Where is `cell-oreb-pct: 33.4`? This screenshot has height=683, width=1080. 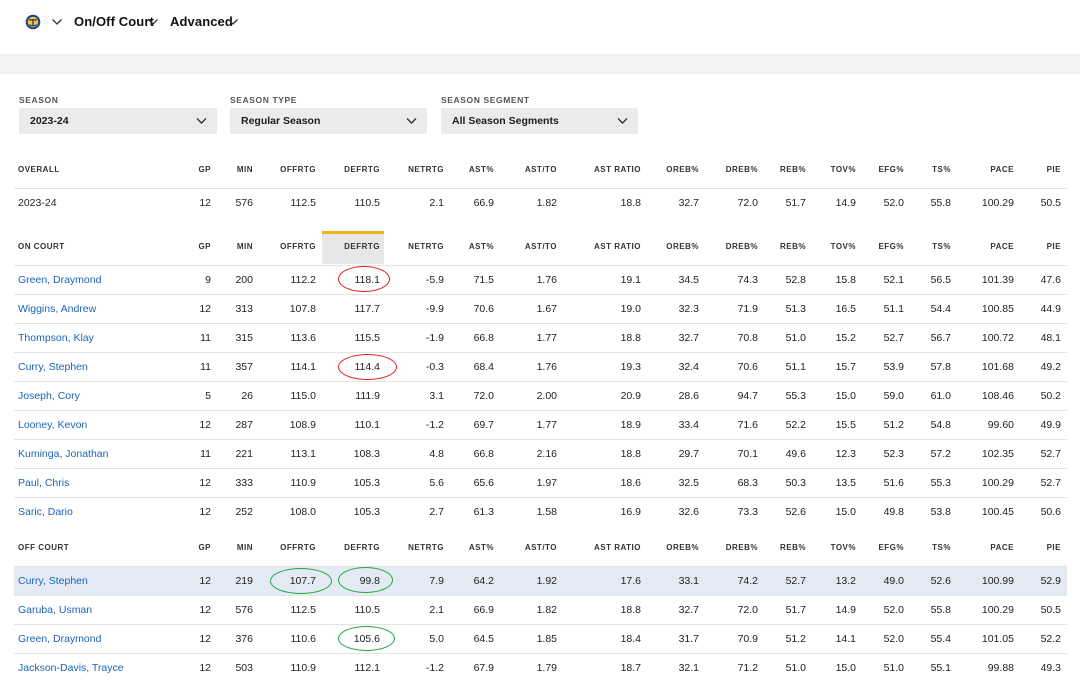 cell-oreb-pct: 33.4 is located at coordinates (688, 425).